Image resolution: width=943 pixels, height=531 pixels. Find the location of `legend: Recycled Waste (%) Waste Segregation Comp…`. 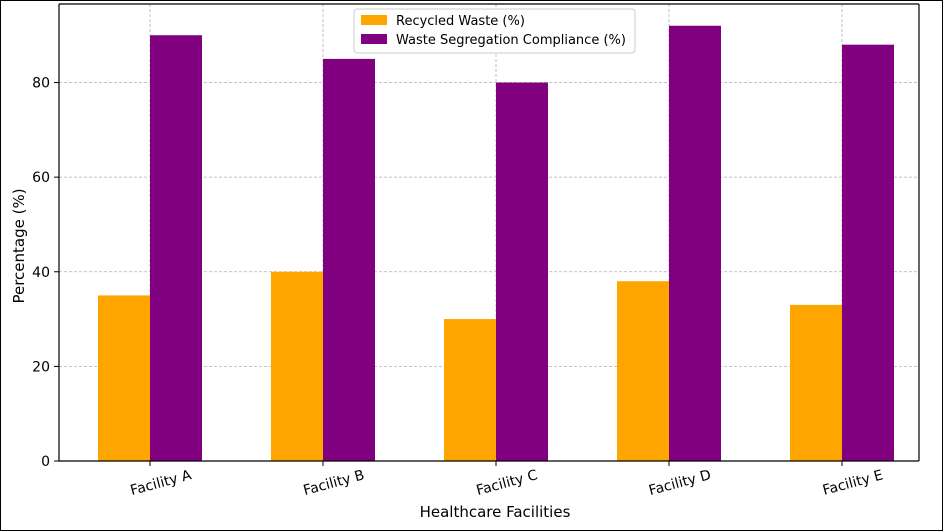

legend: Recycled Waste (%) Waste Segregation Comp… is located at coordinates (494, 31).